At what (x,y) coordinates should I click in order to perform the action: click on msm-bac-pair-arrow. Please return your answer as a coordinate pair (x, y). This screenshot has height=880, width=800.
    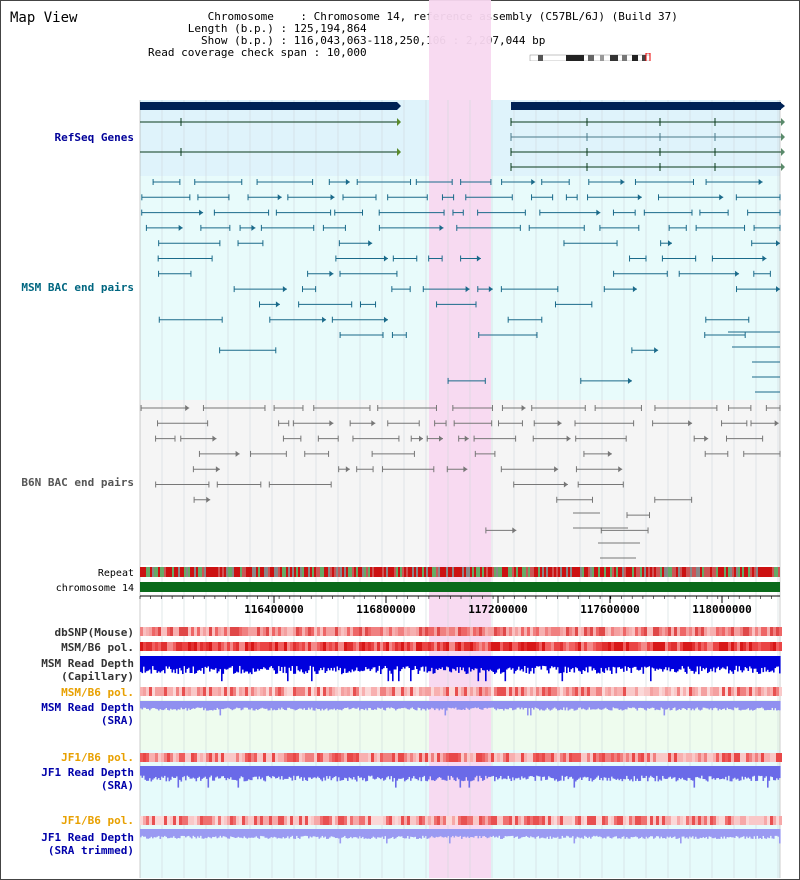
    Looking at the image, I should click on (385, 319).